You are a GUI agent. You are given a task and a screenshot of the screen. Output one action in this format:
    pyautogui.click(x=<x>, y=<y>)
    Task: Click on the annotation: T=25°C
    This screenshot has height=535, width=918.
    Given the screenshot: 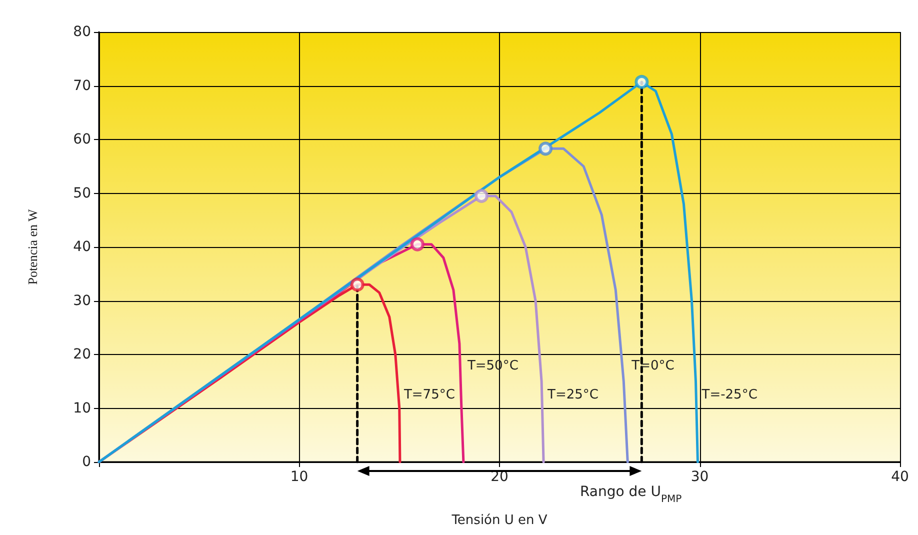 What is the action you would take?
    pyautogui.click(x=572, y=395)
    